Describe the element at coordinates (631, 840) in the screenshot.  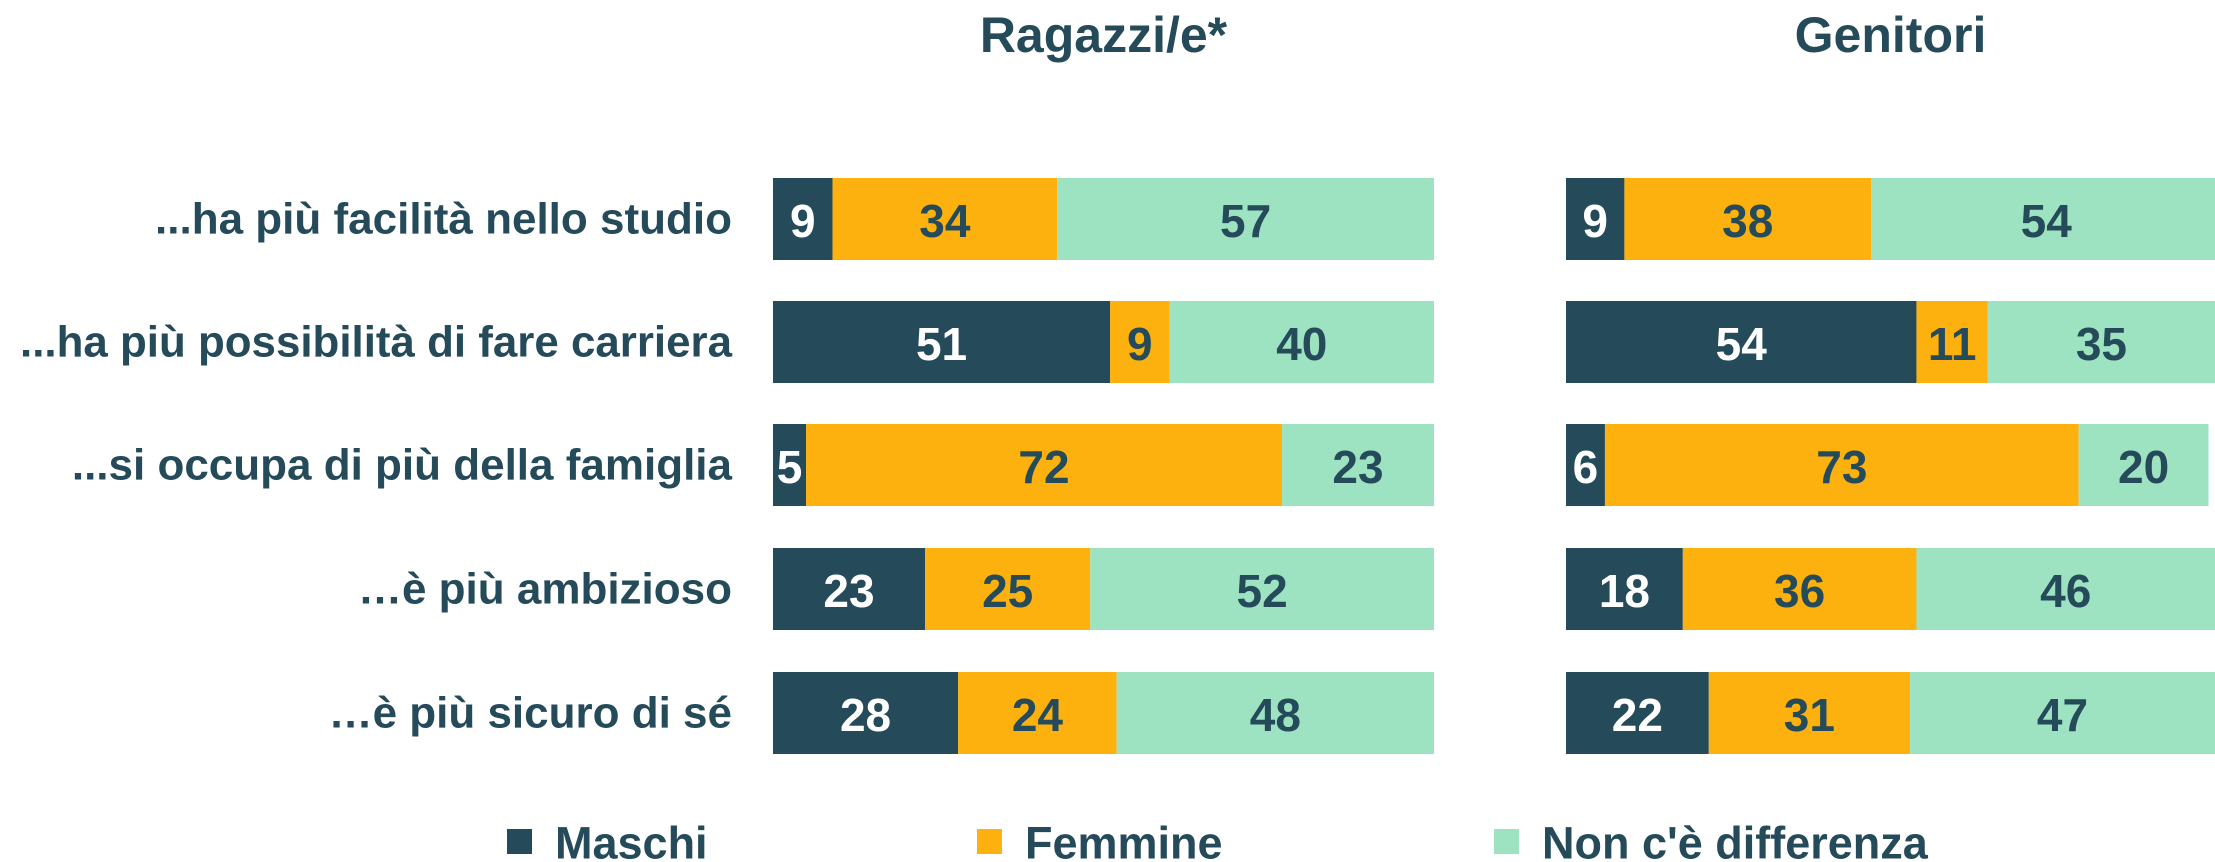
I see `legend-label: Maschi` at that location.